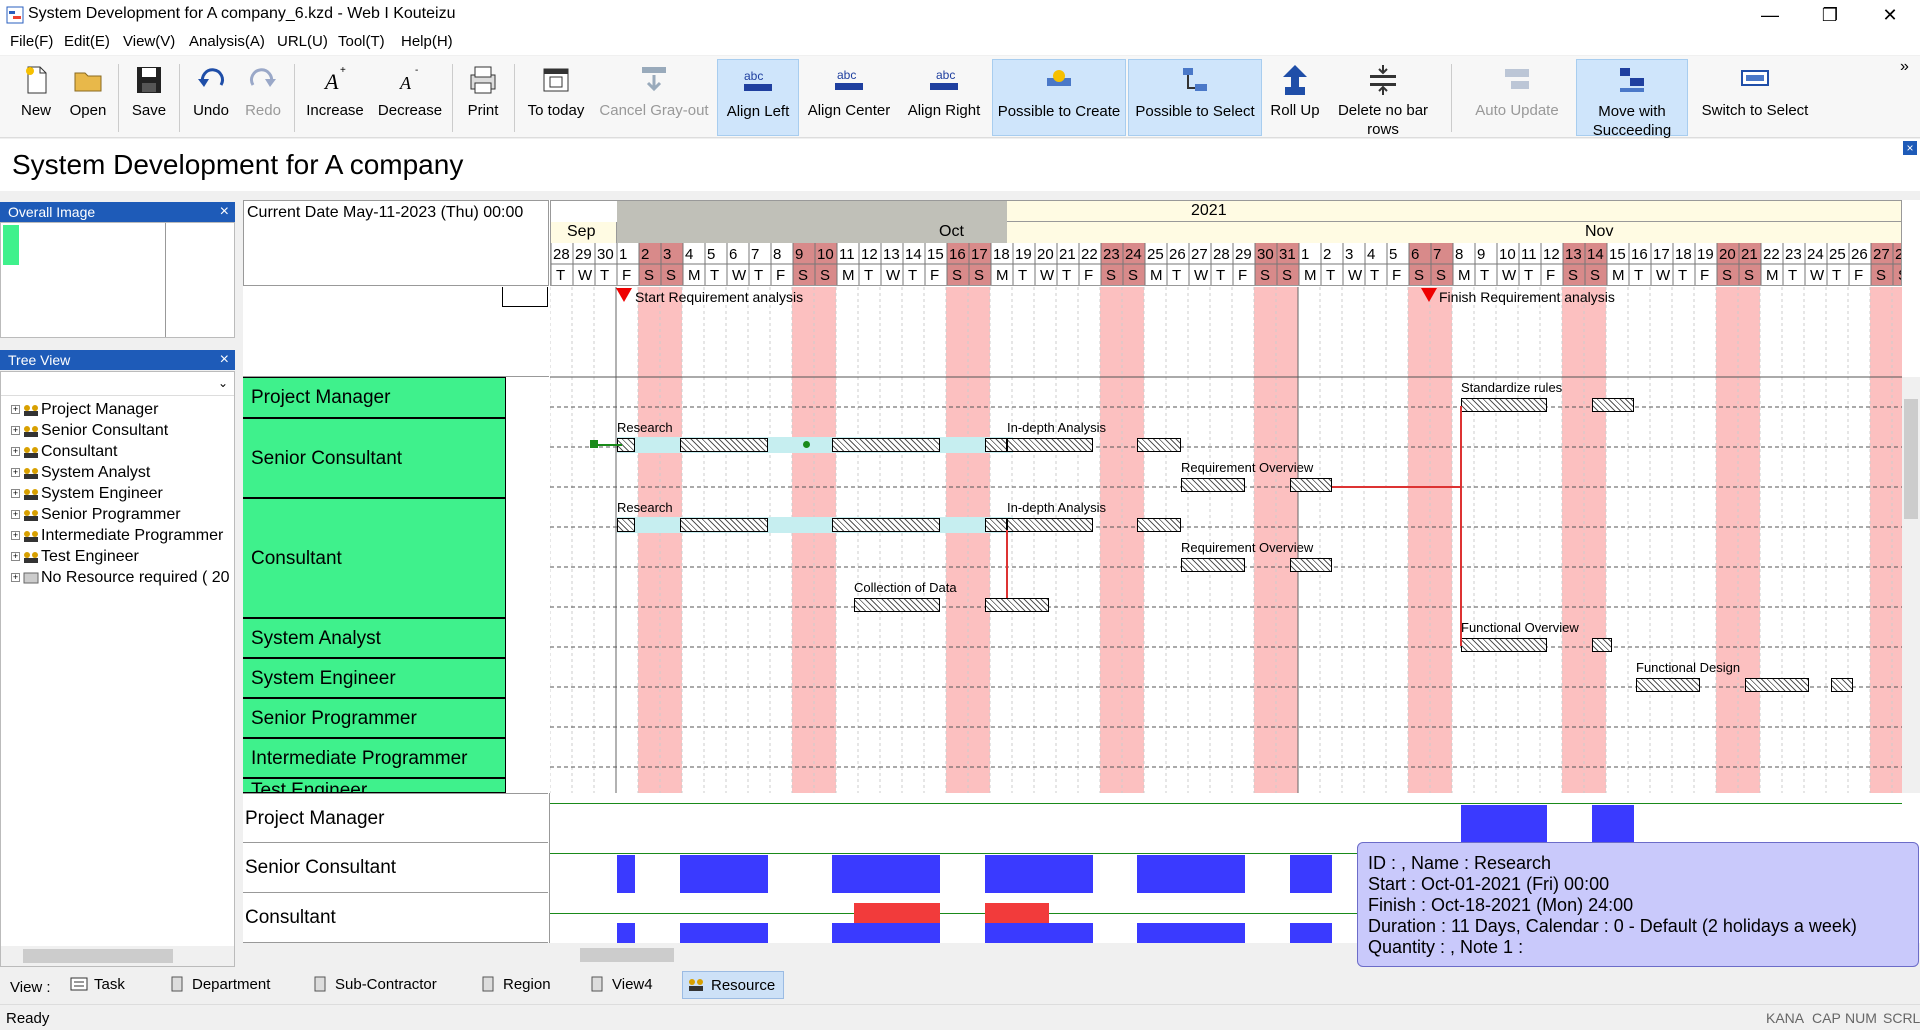 The width and height of the screenshot is (1920, 1030). I want to click on close-overview-icon: ×, so click(224, 211).